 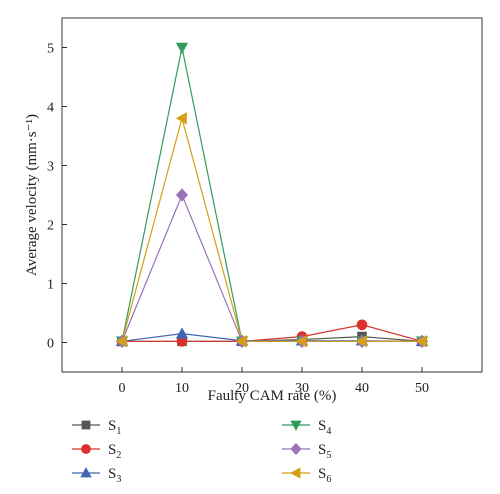 I want to click on y-tick-label: 4, so click(x=50, y=108).